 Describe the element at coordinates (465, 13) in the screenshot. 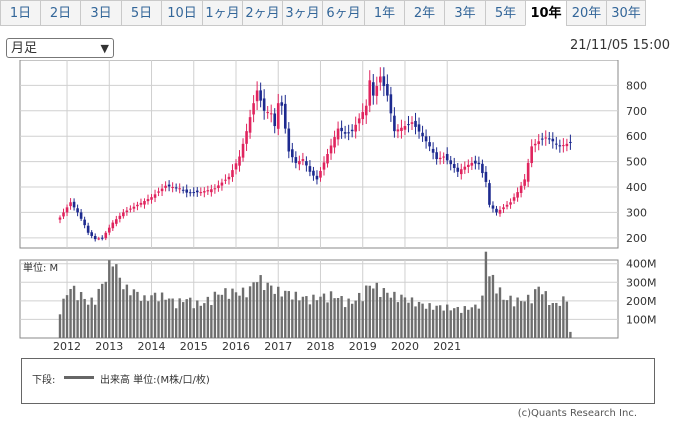

I see `tab-3年: 3年` at that location.